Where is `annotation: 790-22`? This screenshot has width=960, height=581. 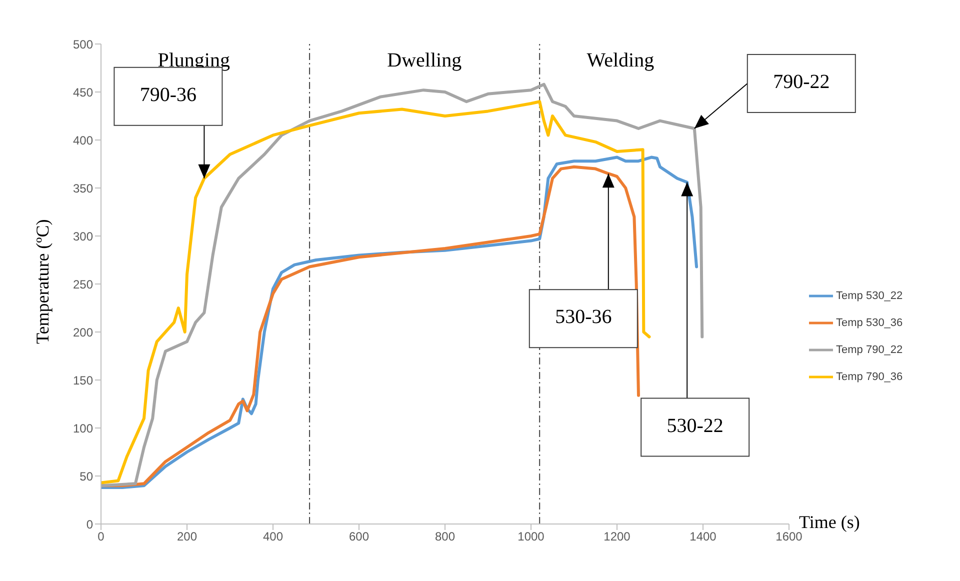
annotation: 790-22 is located at coordinates (801, 82).